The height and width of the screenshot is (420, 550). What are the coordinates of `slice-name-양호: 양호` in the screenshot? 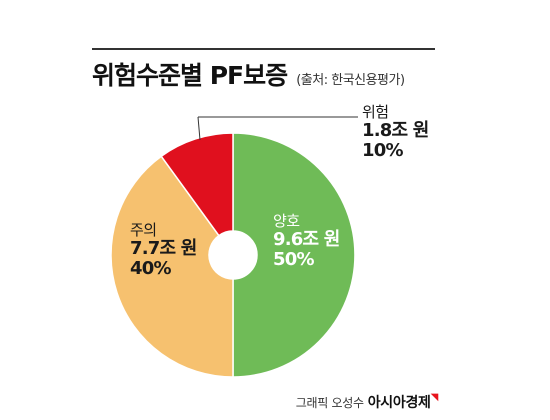 It's located at (286, 221).